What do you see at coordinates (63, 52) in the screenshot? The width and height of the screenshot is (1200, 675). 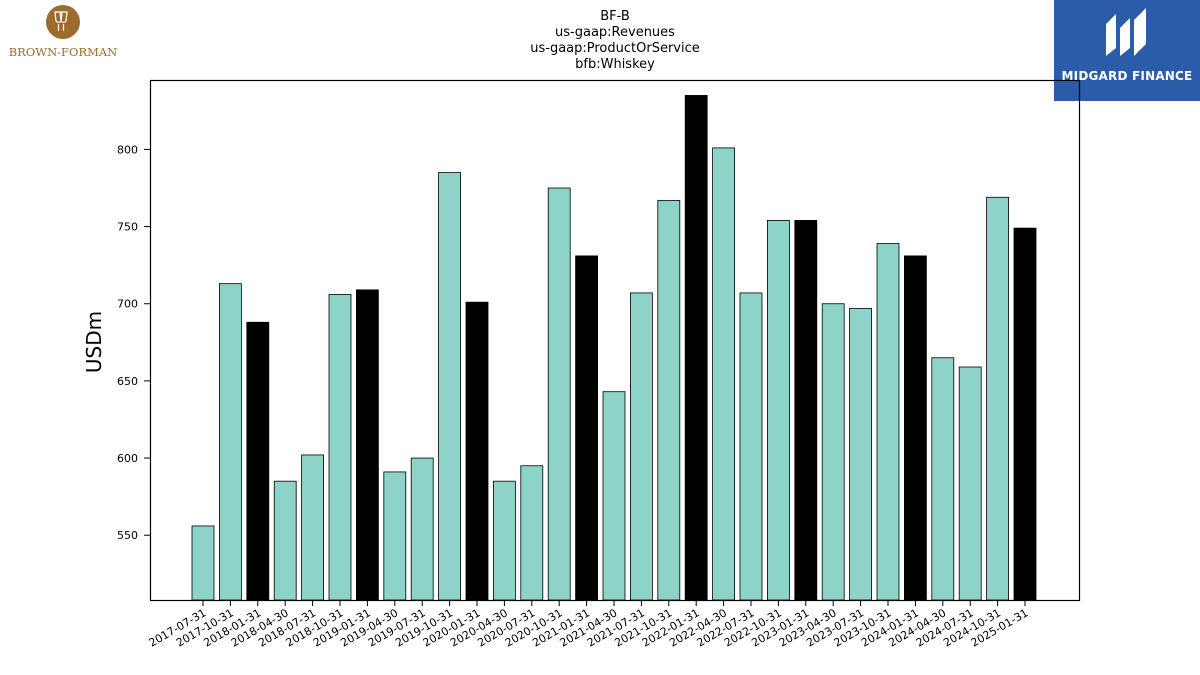 I see `brown-forman-wordmark: BROWN-FORMAN` at bounding box center [63, 52].